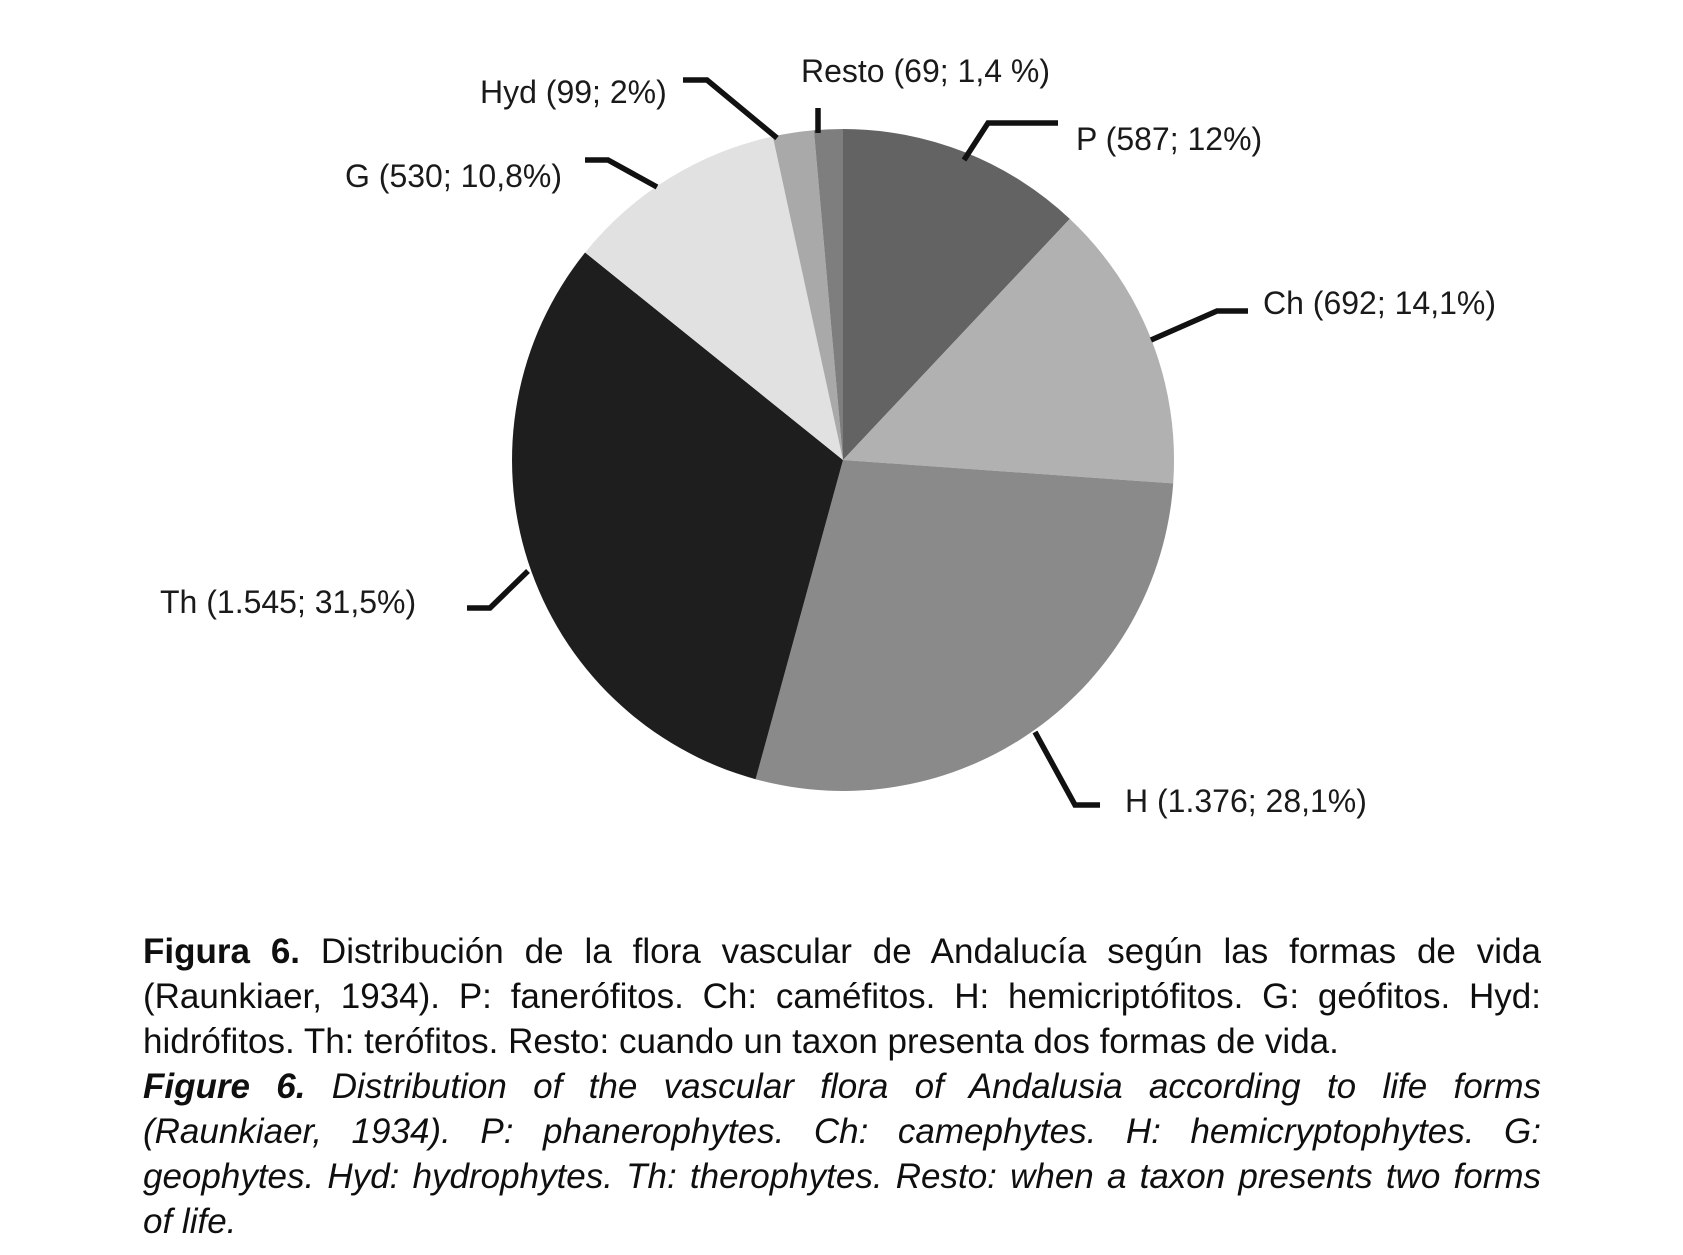 This screenshot has height=1255, width=1683. I want to click on pie-slice-Resto, so click(828, 294).